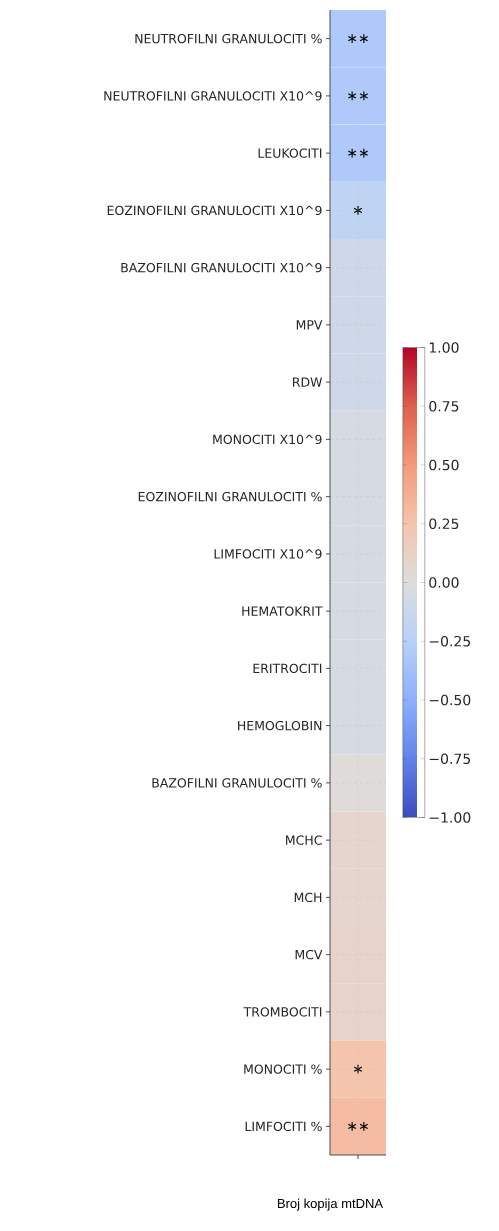  What do you see at coordinates (450, 700) in the screenshot?
I see `color-bar-label: −0.50` at bounding box center [450, 700].